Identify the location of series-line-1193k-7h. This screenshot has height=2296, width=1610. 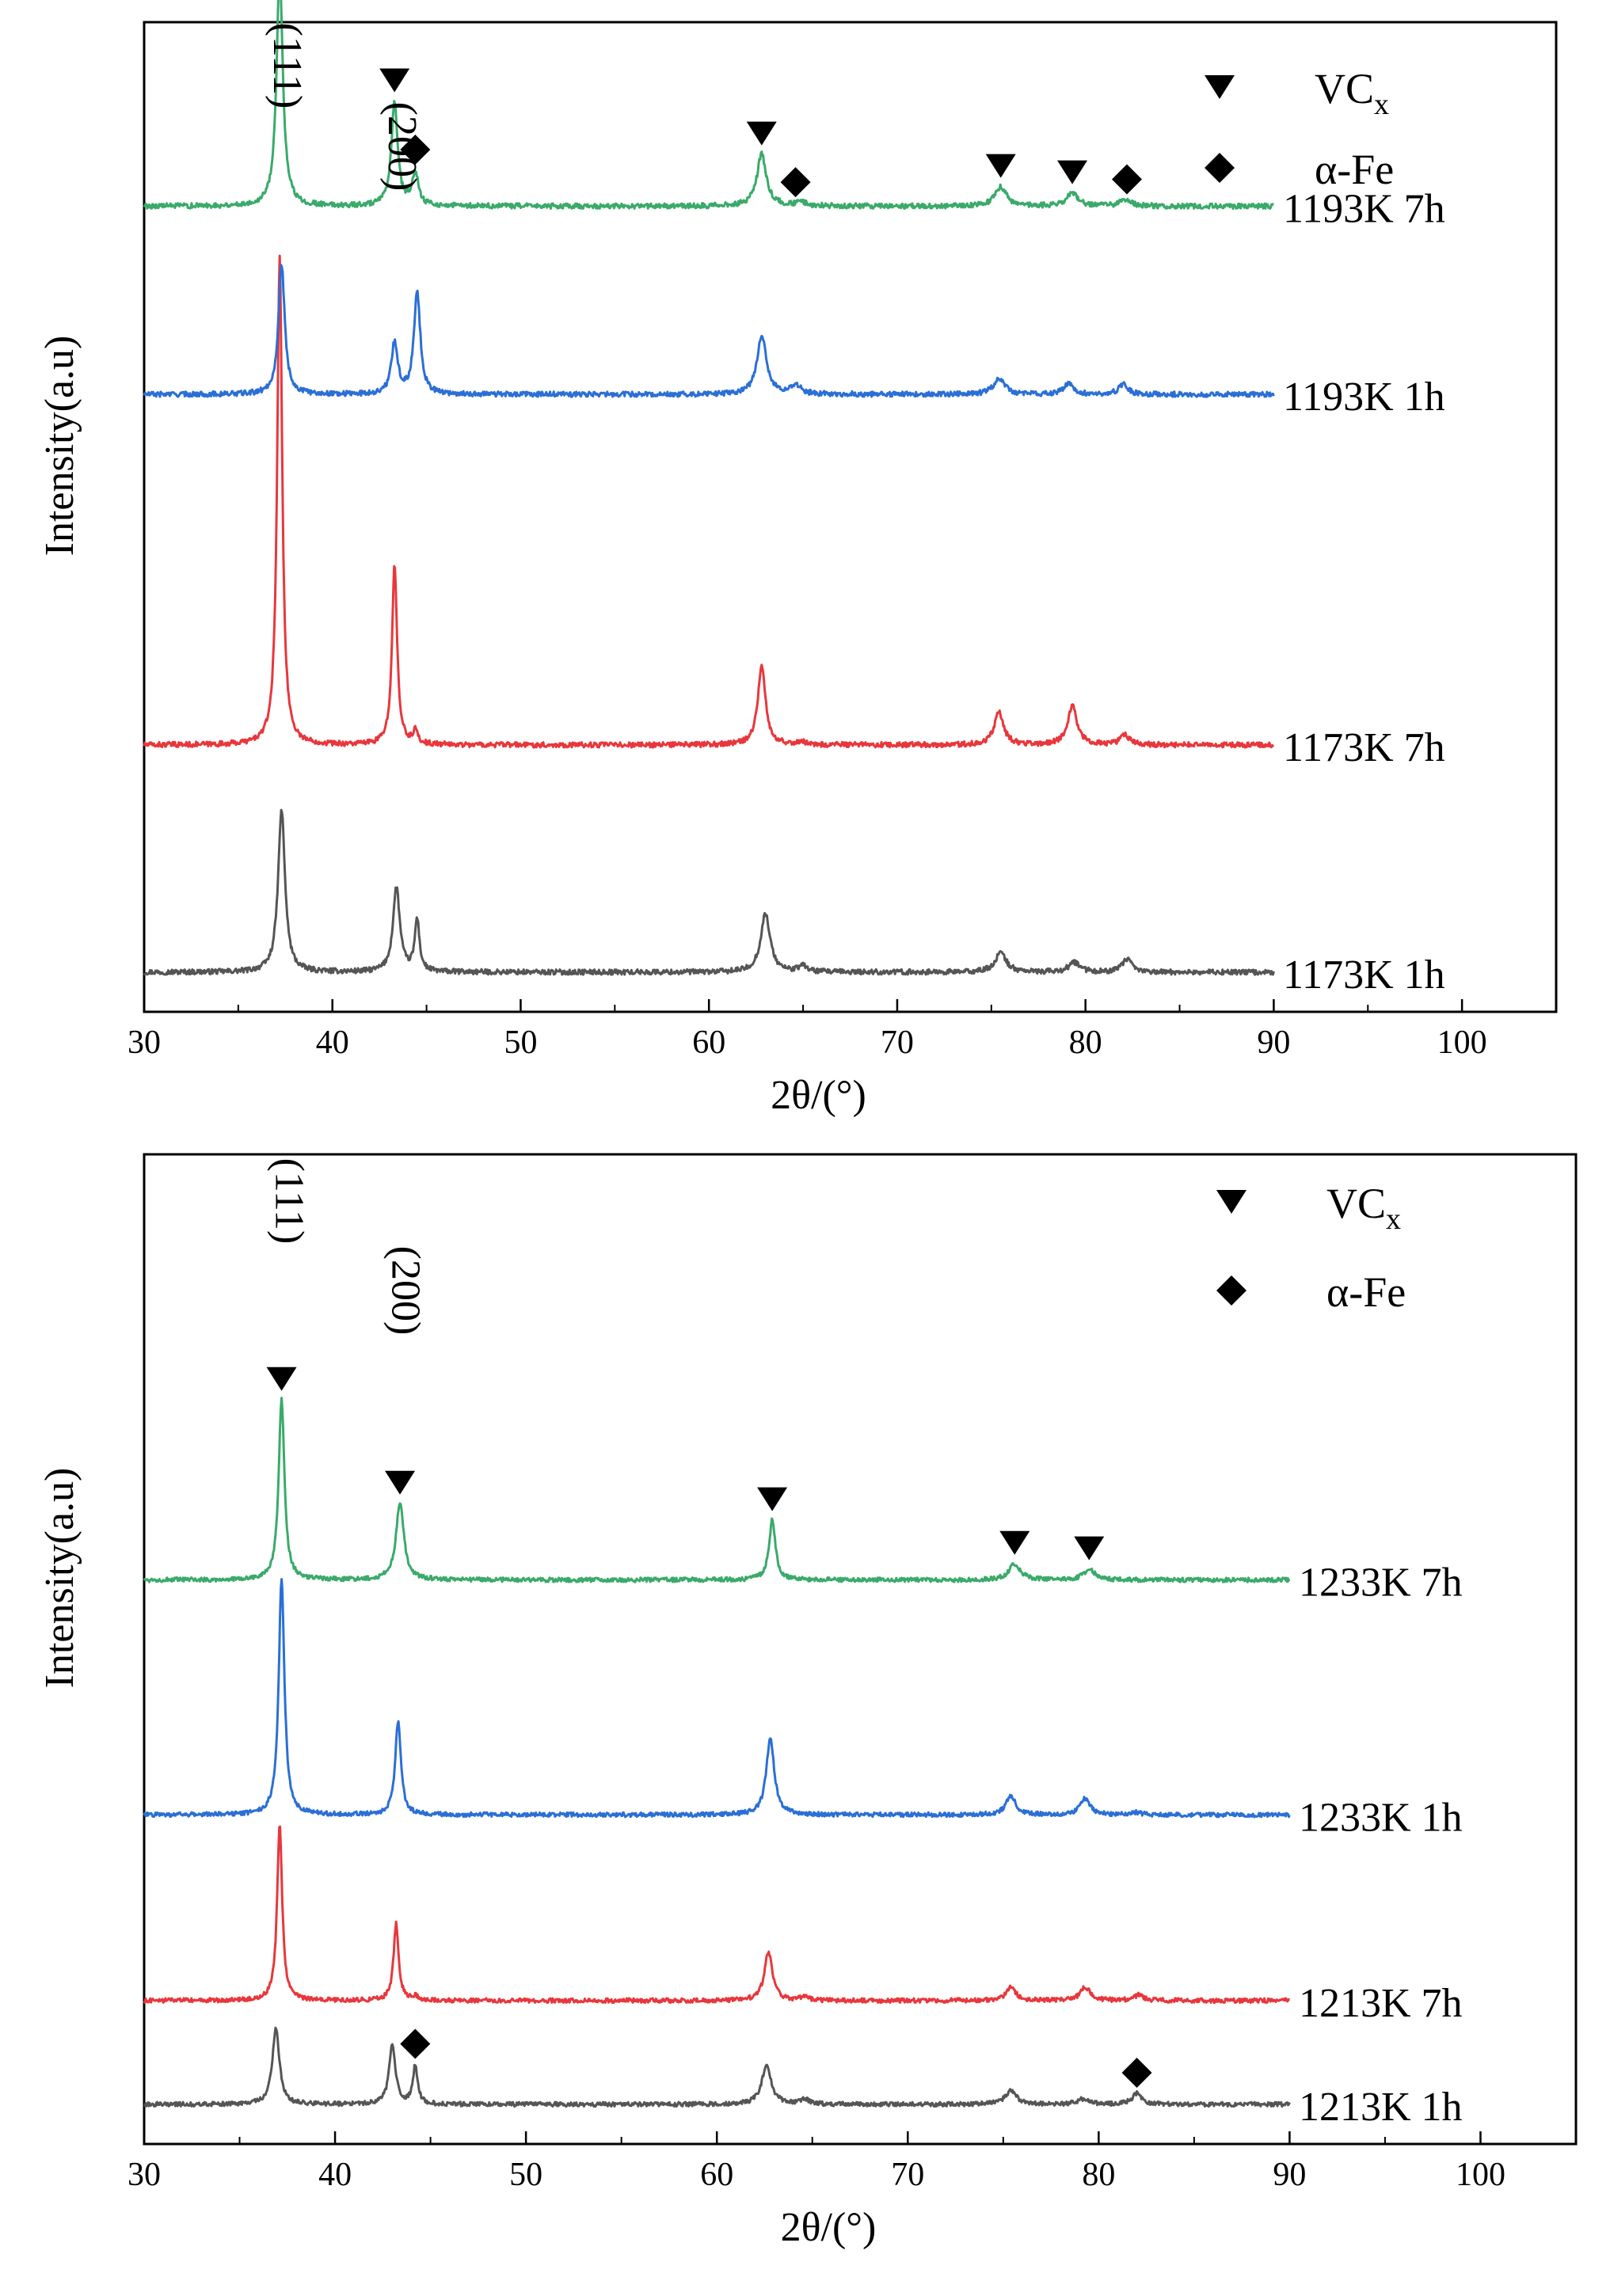
(708, 105).